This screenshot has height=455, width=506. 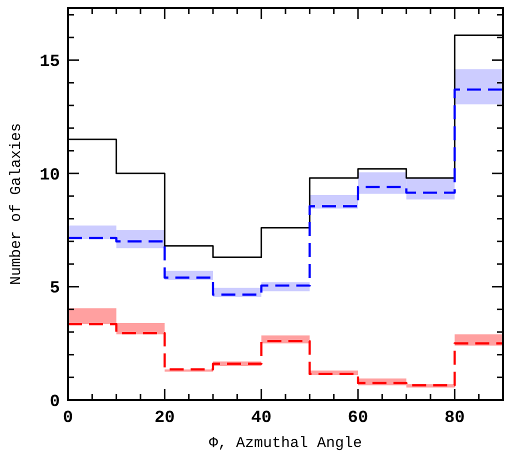 I want to click on y-tick-label: 15, so click(x=50, y=62).